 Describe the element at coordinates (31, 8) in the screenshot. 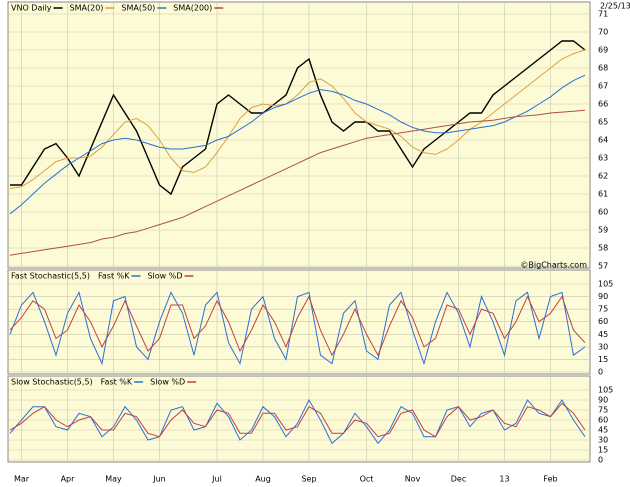

I see `legend-label: VNO Daily` at that location.